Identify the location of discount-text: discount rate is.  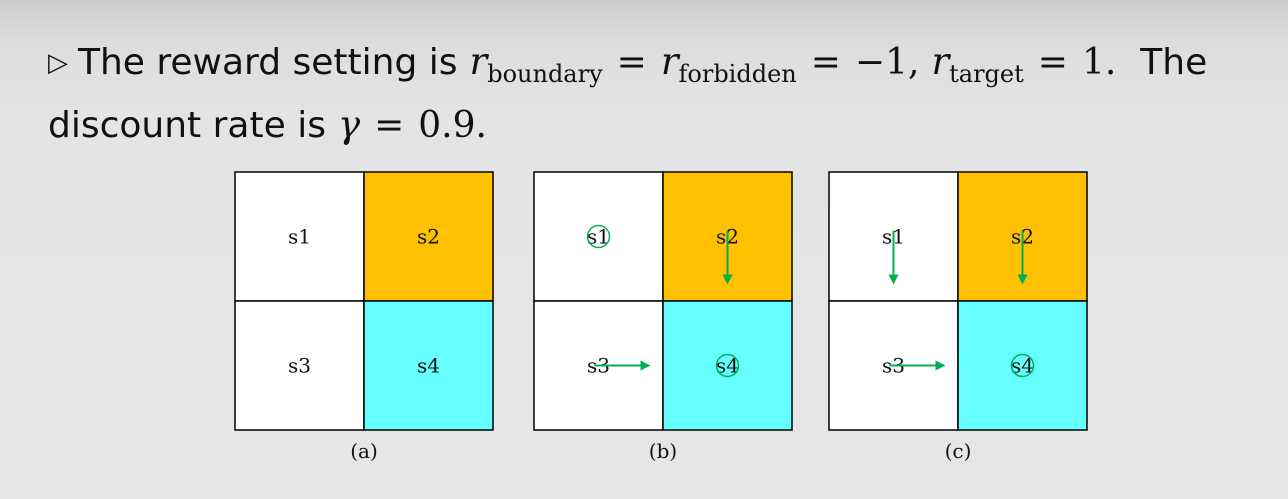
(187, 125).